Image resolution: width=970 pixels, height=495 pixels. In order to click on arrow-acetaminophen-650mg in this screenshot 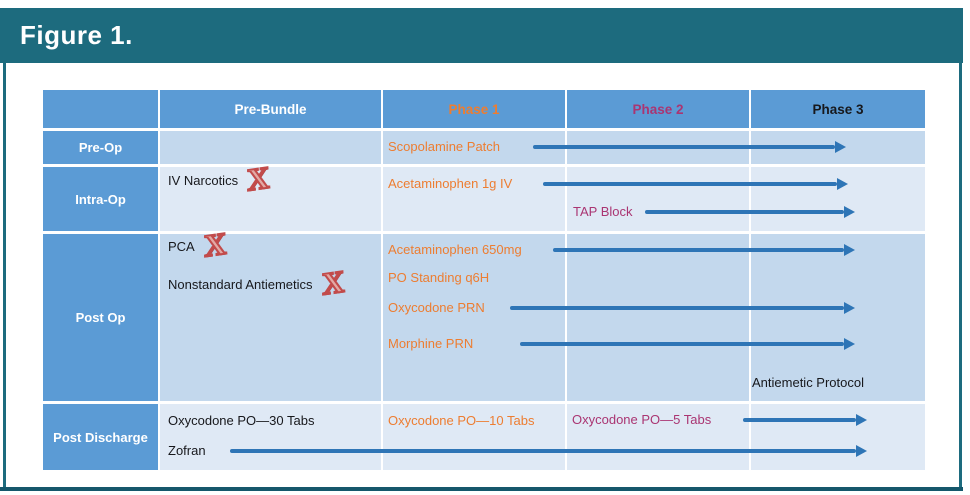, I will do `click(704, 250)`.